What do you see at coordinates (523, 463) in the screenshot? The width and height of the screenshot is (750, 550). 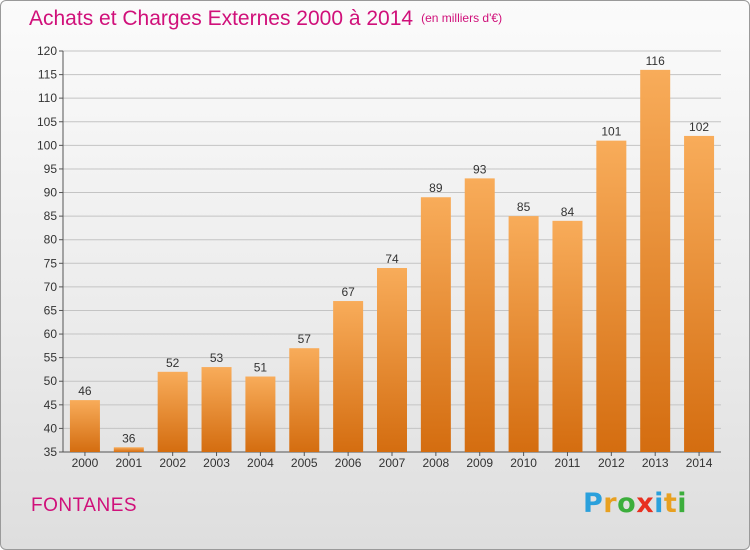 I see `x-tick-label: 2010` at bounding box center [523, 463].